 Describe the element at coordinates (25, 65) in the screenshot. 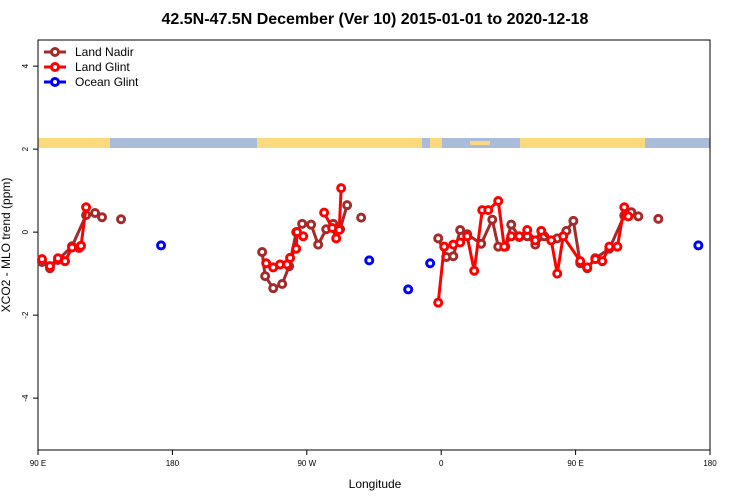

I see `y-tick-label: 4` at that location.